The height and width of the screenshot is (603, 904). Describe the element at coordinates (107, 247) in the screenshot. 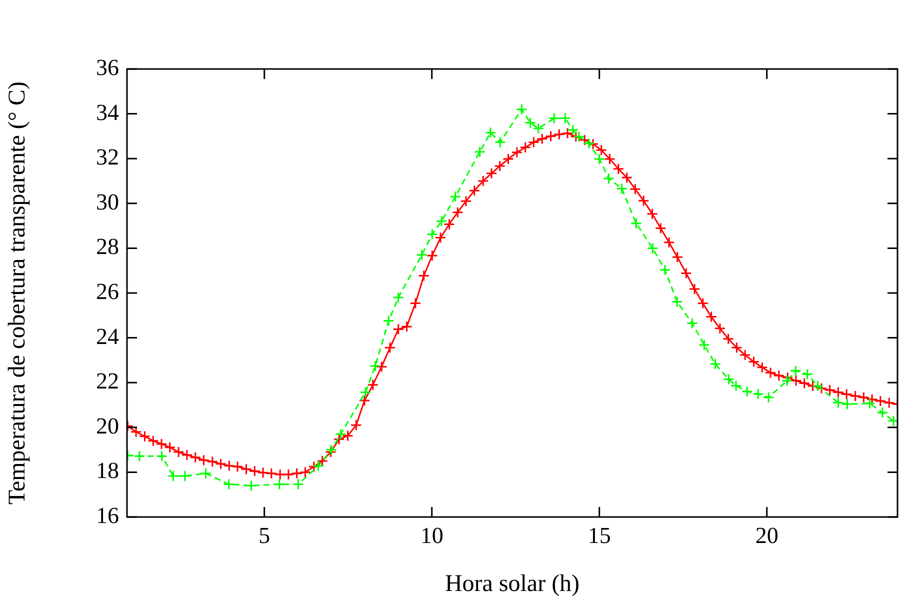

I see `y-tick-label: 28` at that location.